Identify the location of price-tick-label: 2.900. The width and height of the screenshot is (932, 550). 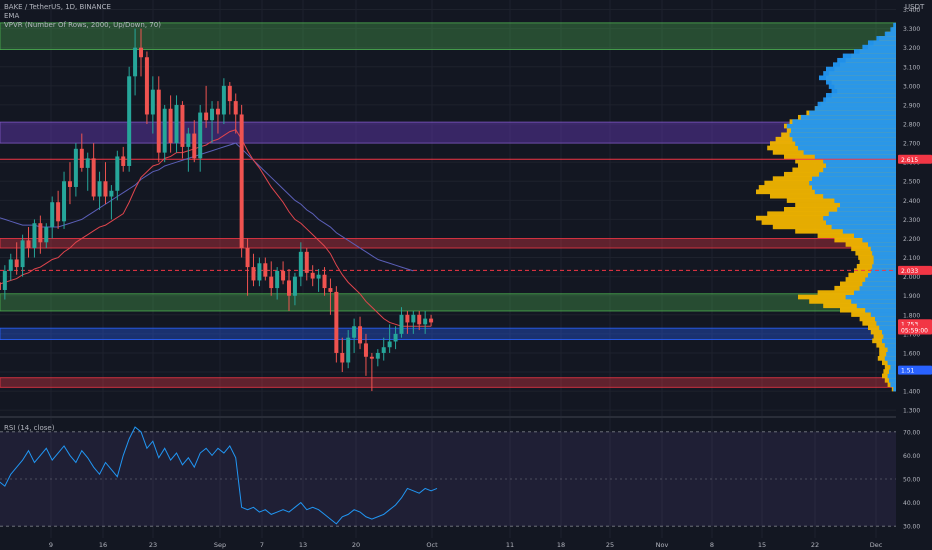
(911, 105).